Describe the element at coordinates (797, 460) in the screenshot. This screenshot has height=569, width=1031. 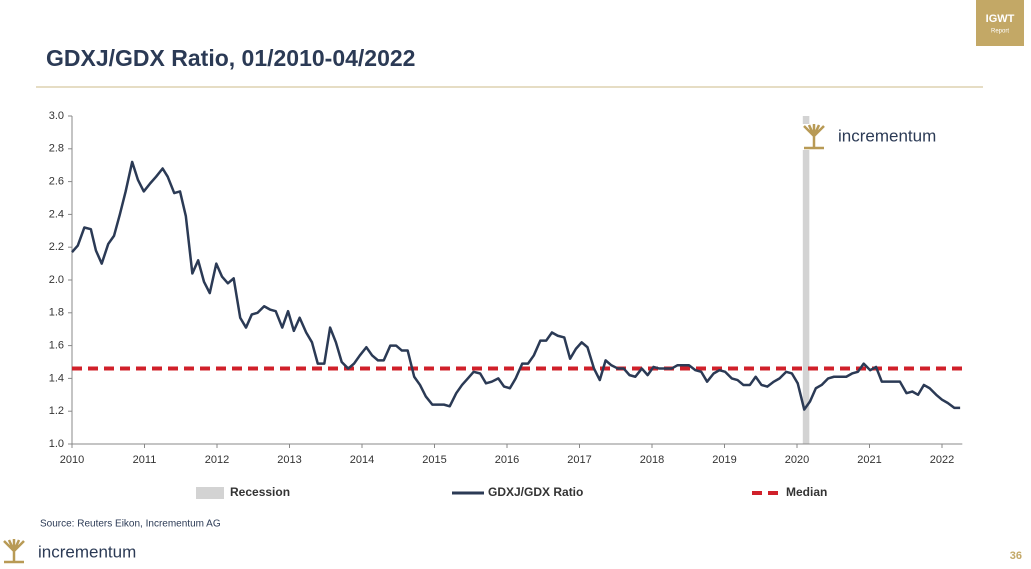
I see `x-tick-label: 2020` at that location.